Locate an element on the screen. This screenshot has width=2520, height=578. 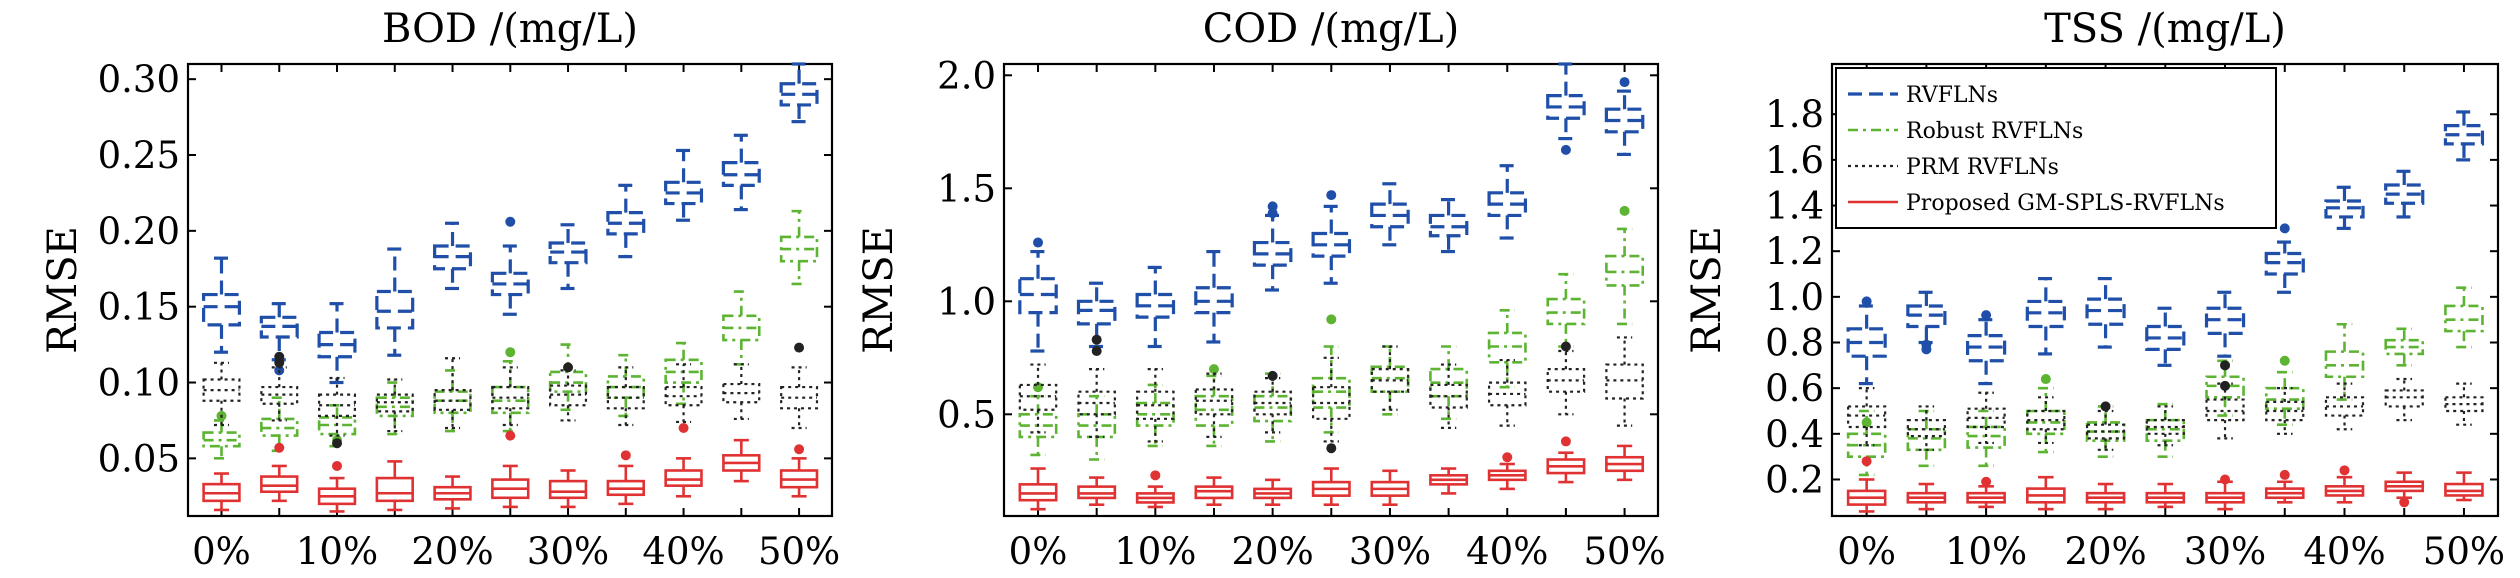
y-axis-label: RMSE is located at coordinates (63, 290).